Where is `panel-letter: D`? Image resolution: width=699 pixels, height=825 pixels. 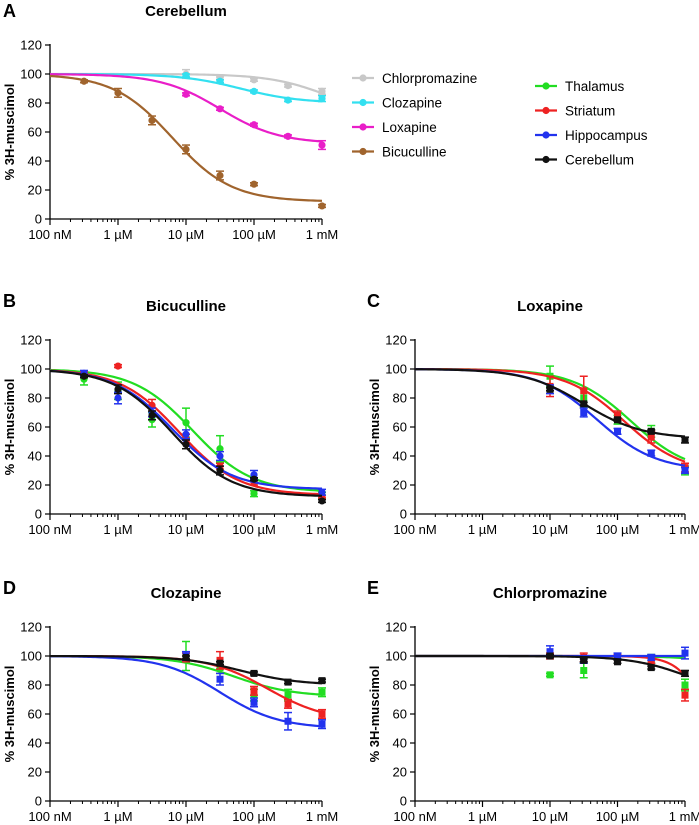
panel-letter: D is located at coordinates (9, 588).